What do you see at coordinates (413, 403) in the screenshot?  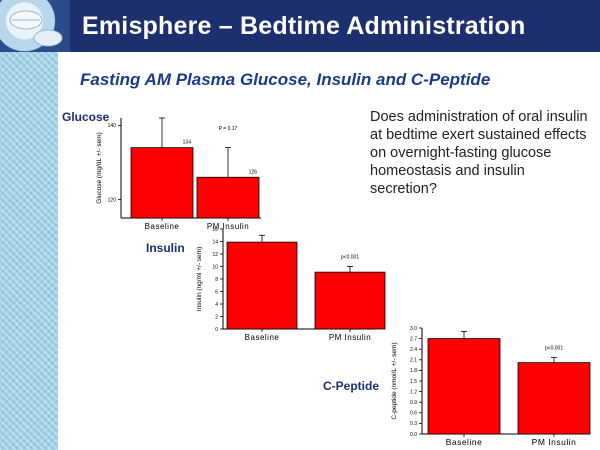 I see `y-tick-label: 0.9` at bounding box center [413, 403].